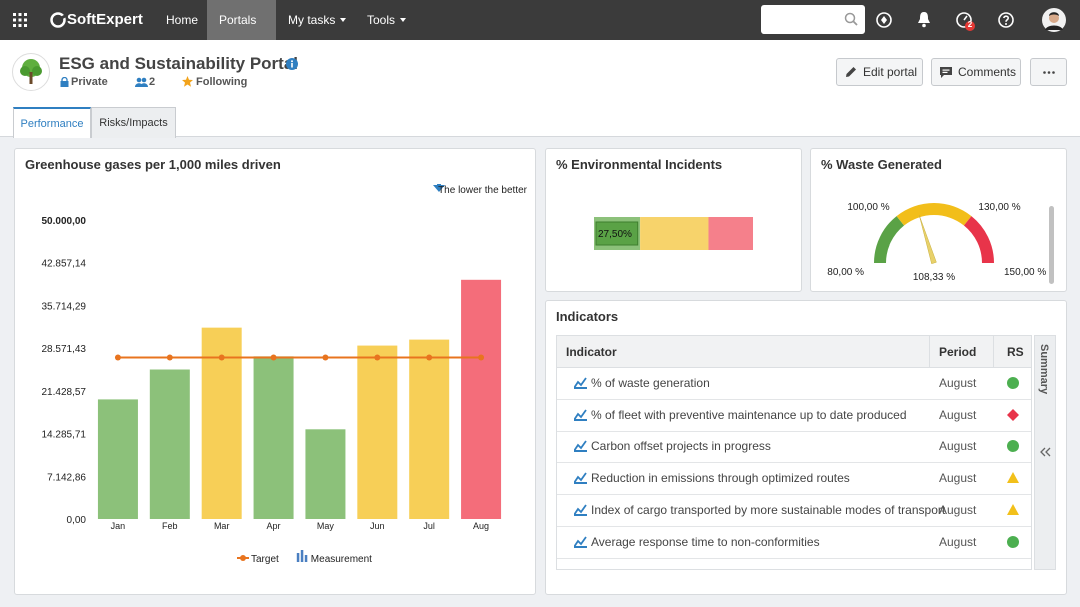 This screenshot has width=1080, height=607. I want to click on incidents-panel: % Environmental Incidents 27,50%, so click(673, 220).